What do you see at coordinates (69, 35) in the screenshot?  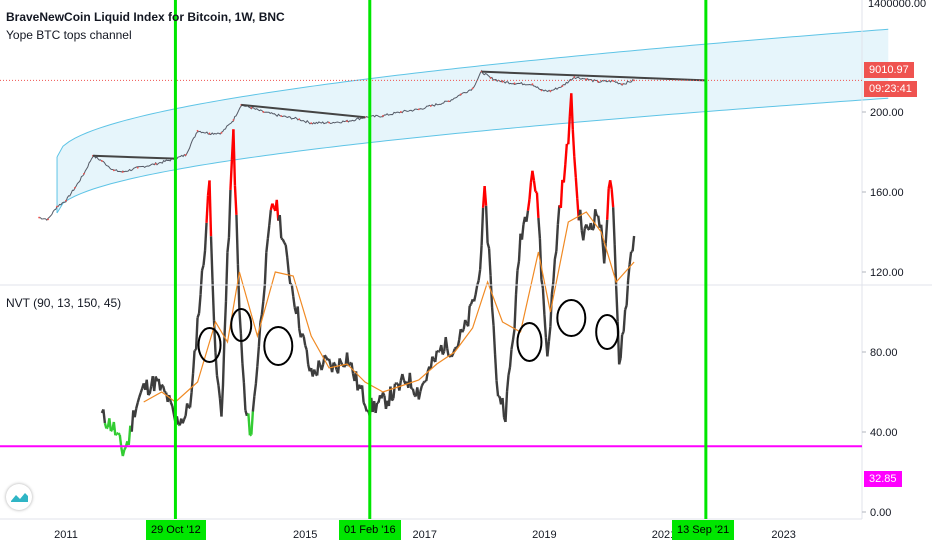 I see `channel-indicator-label: Yope BTC tops channel` at bounding box center [69, 35].